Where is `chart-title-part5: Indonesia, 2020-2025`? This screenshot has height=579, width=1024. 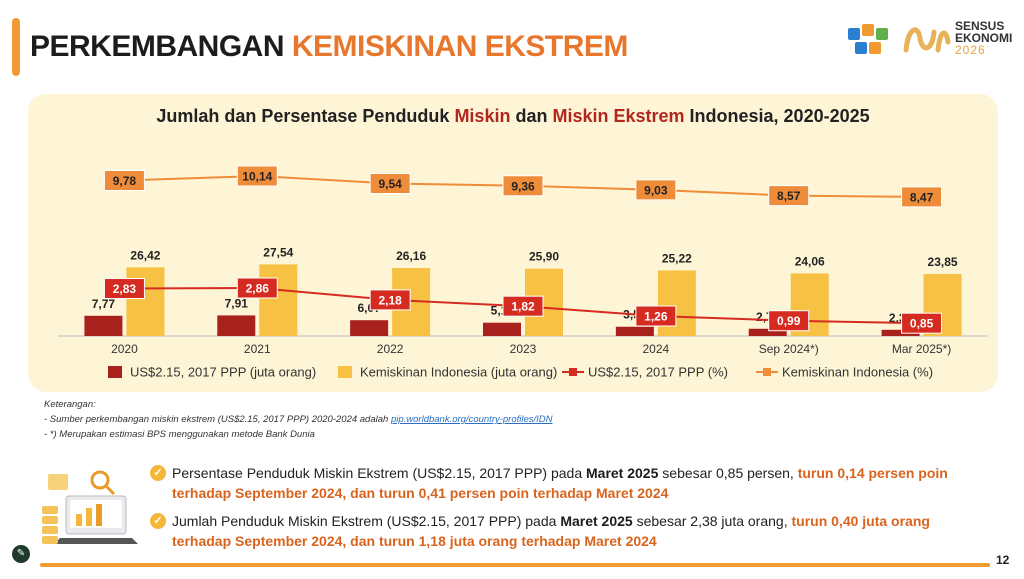 chart-title-part5: Indonesia, 2020-2025 is located at coordinates (777, 116).